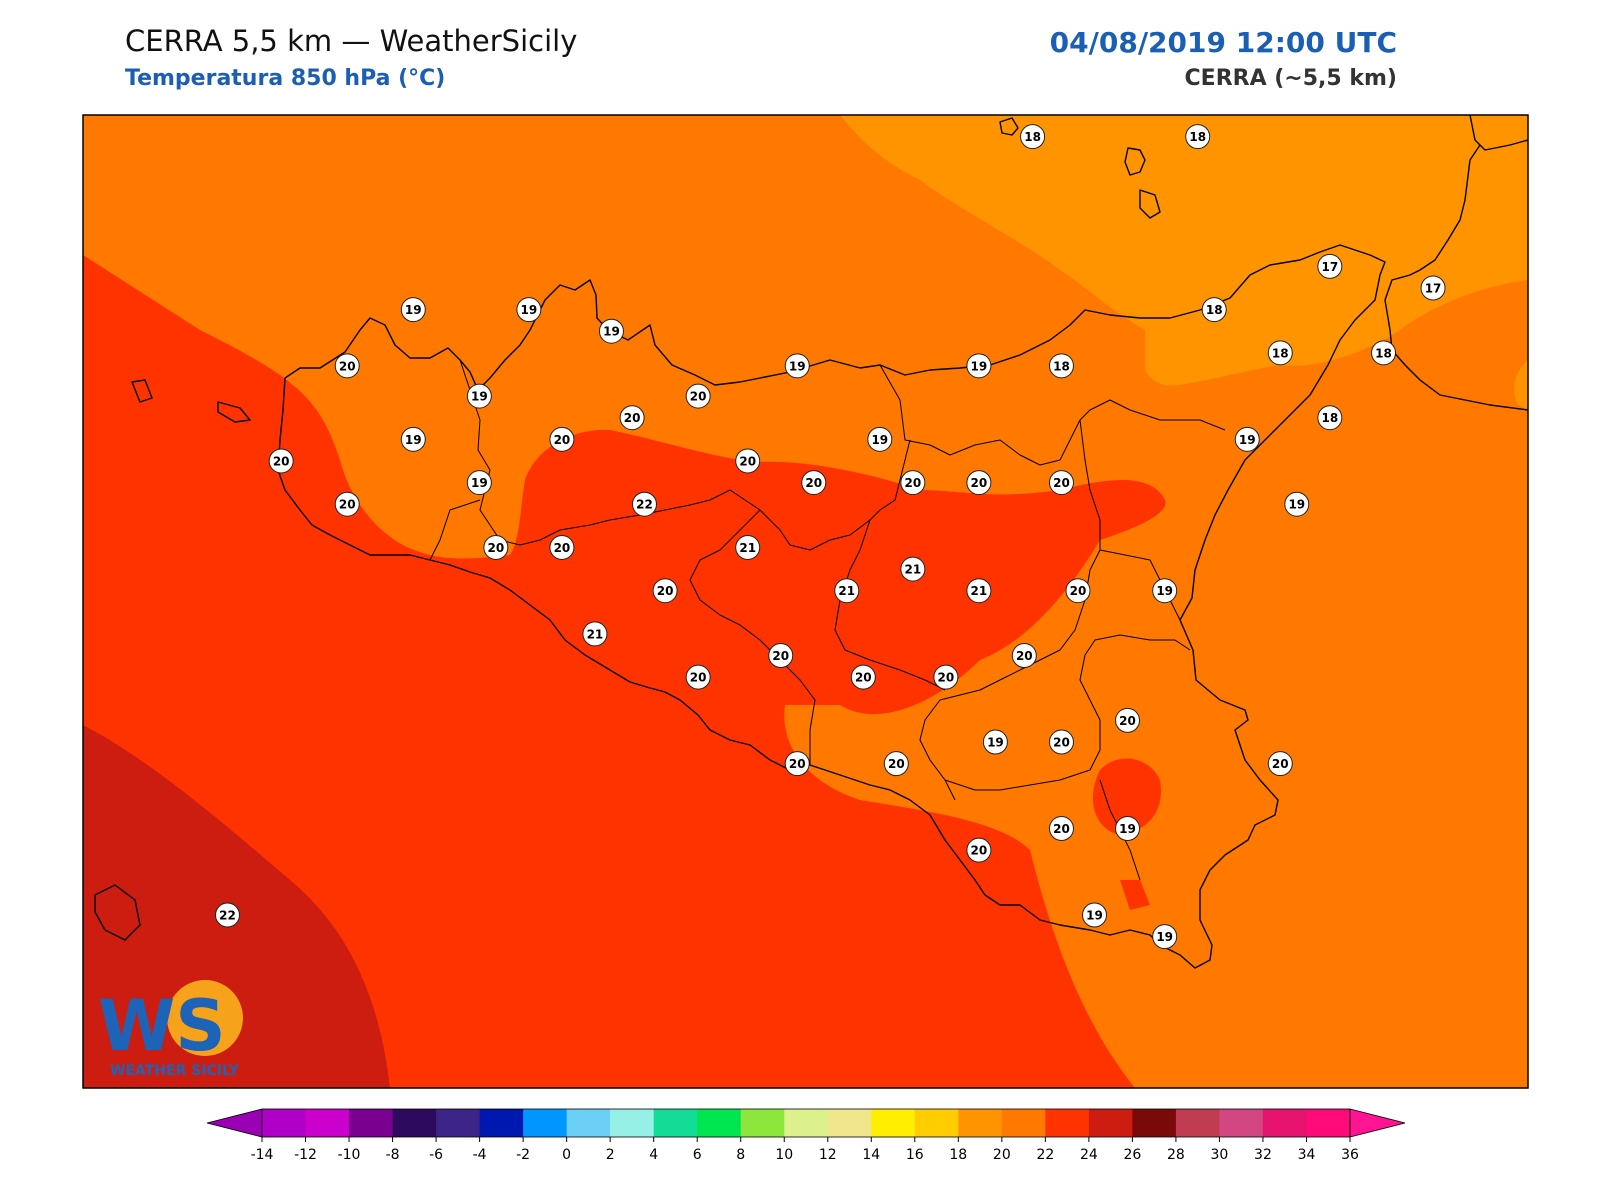 The image size is (1600, 1200). Describe the element at coordinates (1263, 1150) in the screenshot. I see `colorbar-tick: 32` at that location.